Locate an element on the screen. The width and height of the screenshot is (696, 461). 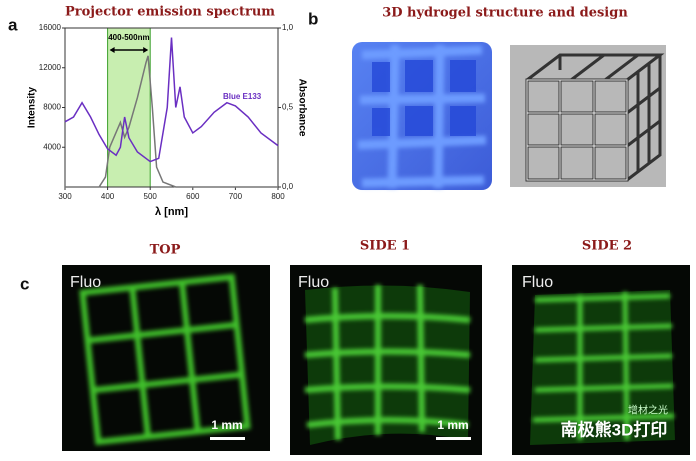
legend-label: Blue E133 is located at coordinates (242, 96).